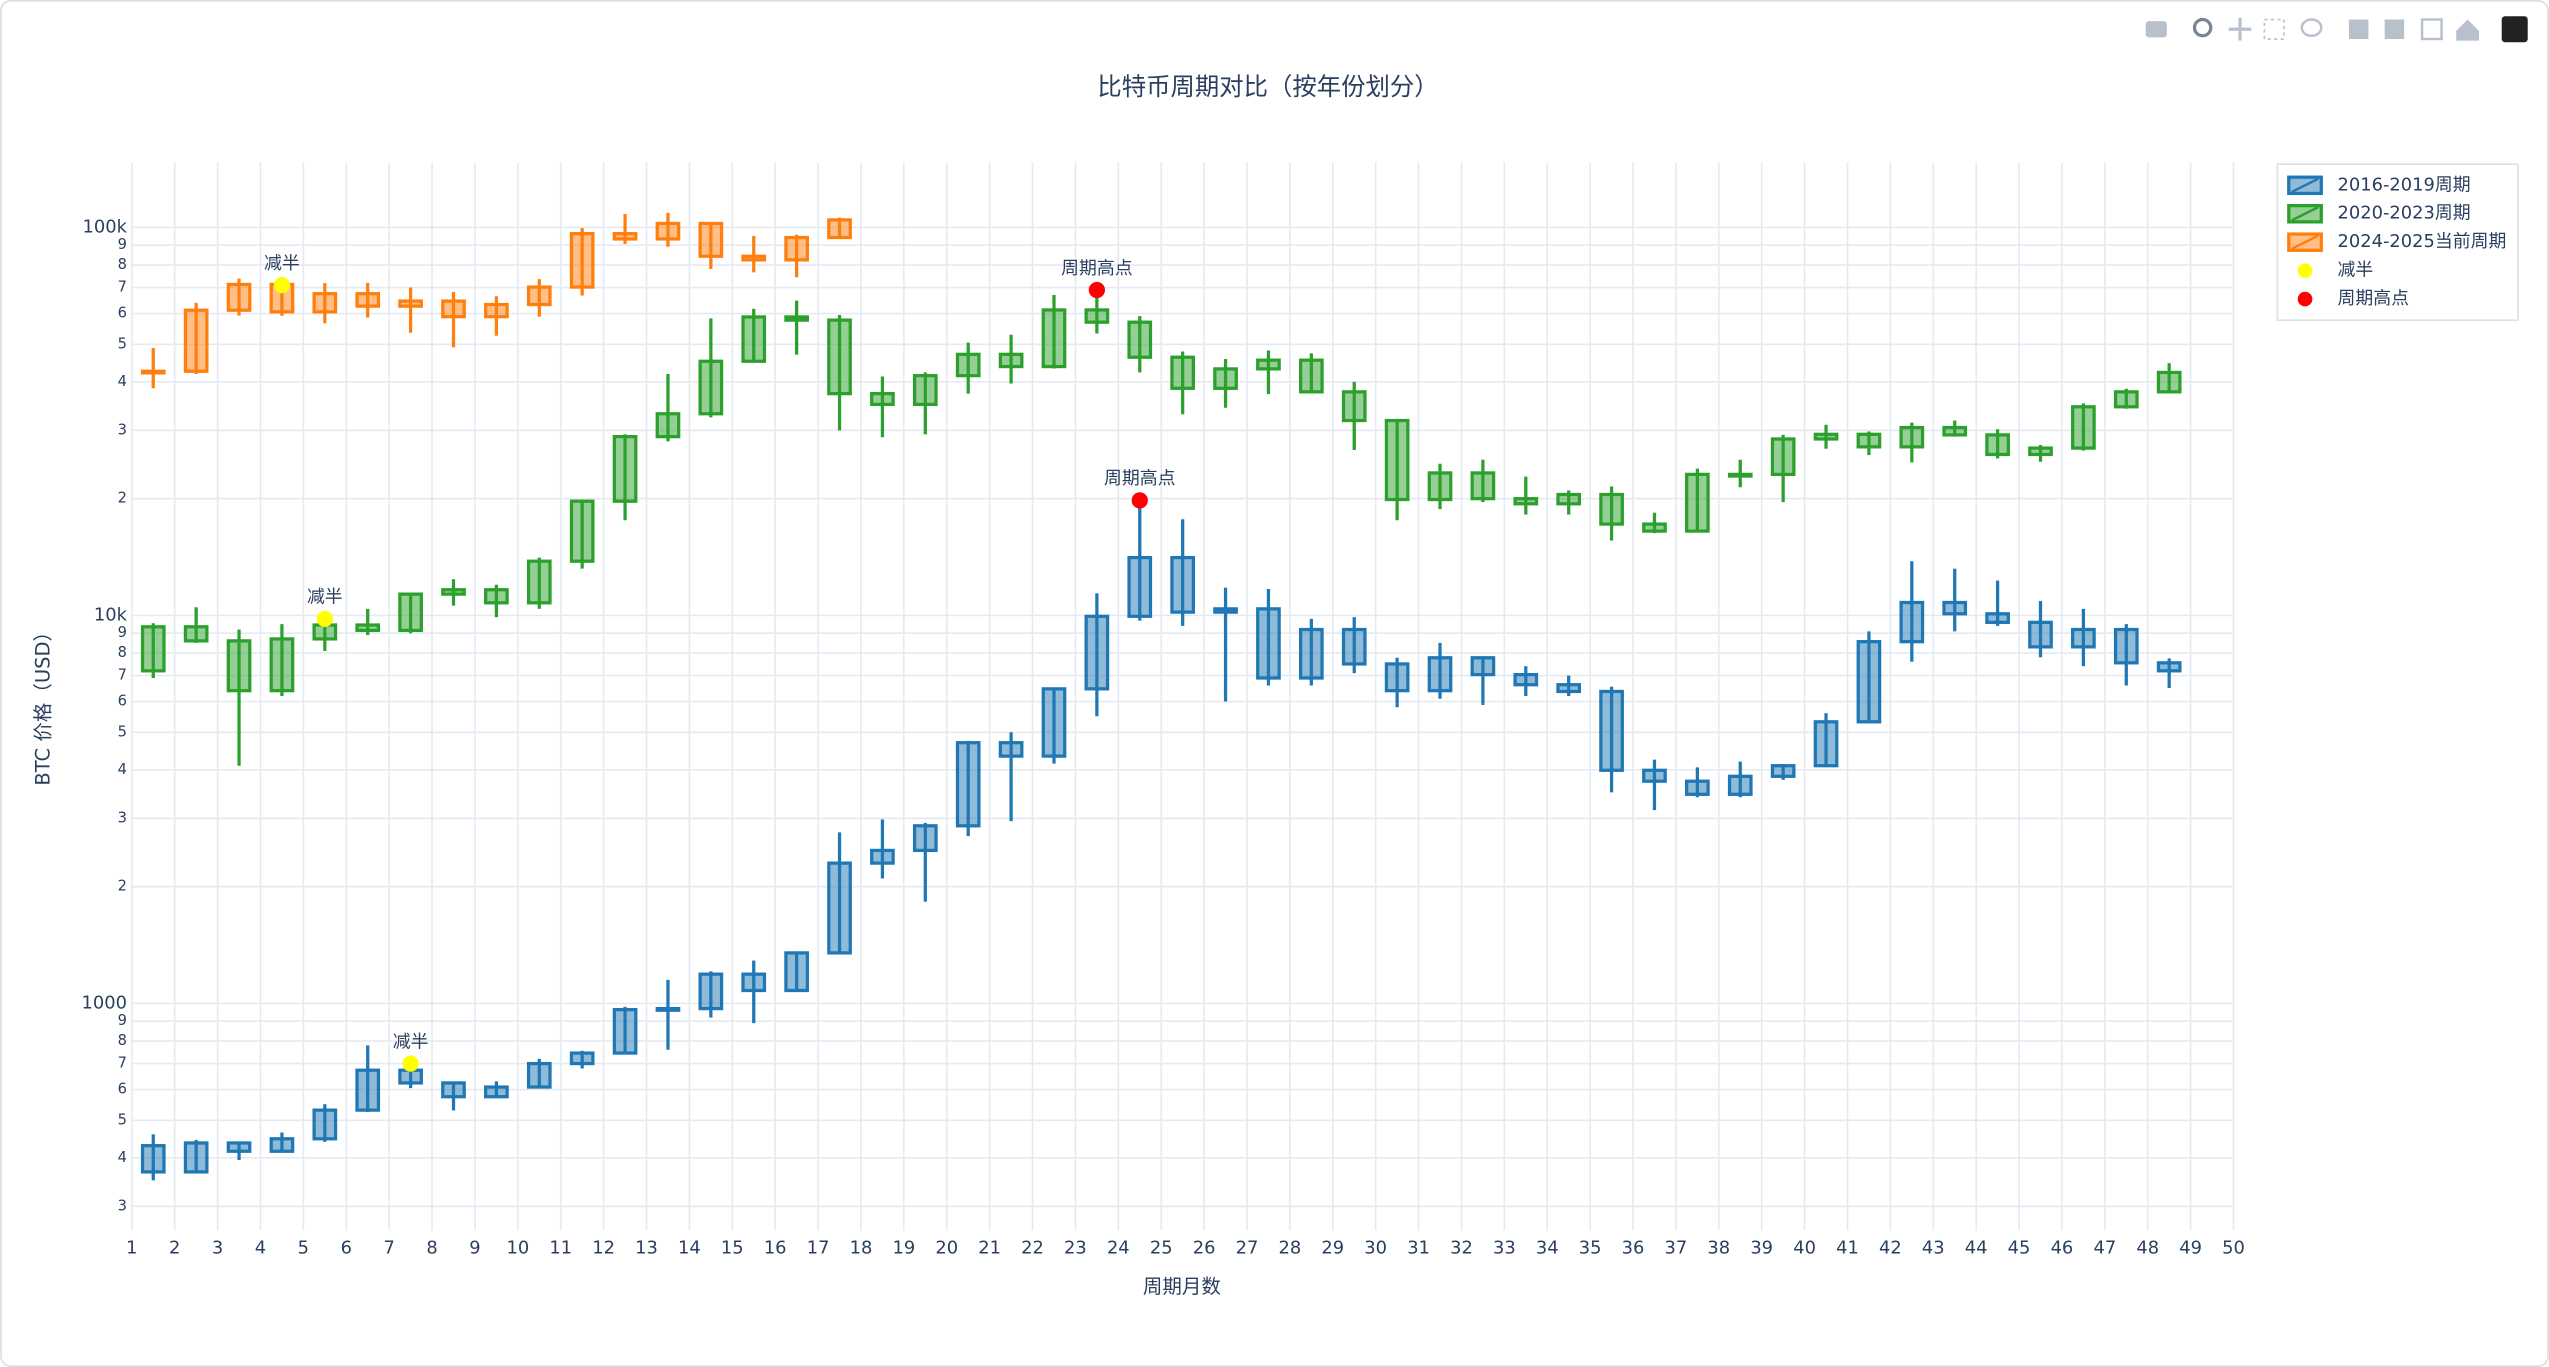 This screenshot has width=2549, height=1367. Describe the element at coordinates (2311, 27) in the screenshot. I see `tool-lasso` at that location.